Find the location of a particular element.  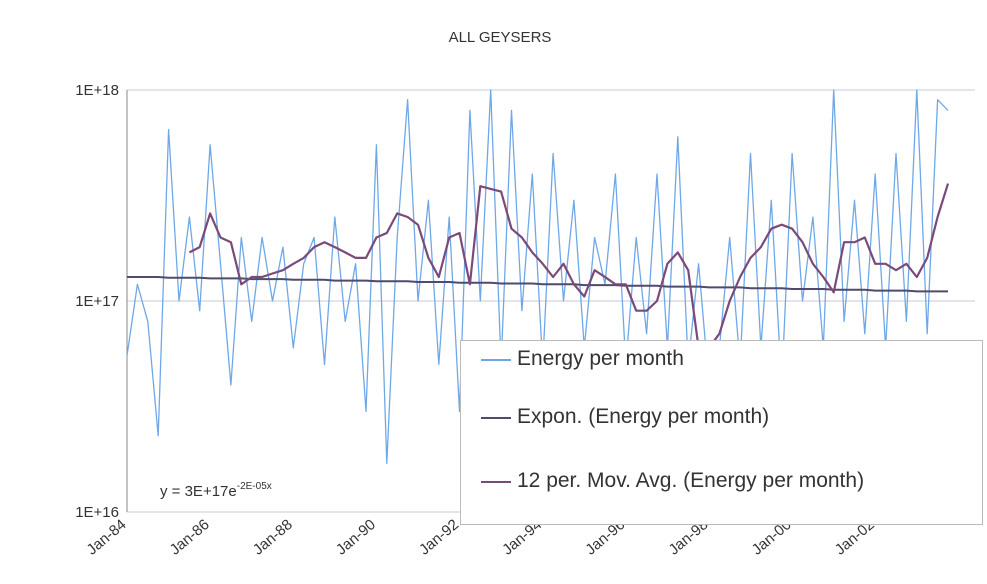

y-tick-label: 1E+17 is located at coordinates (97, 301).